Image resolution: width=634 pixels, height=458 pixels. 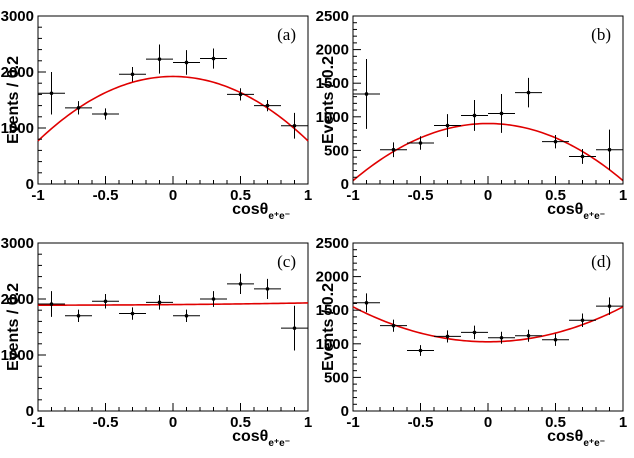 I want to click on x-axis-label: cosθe⁺e⁻, so click(x=261, y=211).